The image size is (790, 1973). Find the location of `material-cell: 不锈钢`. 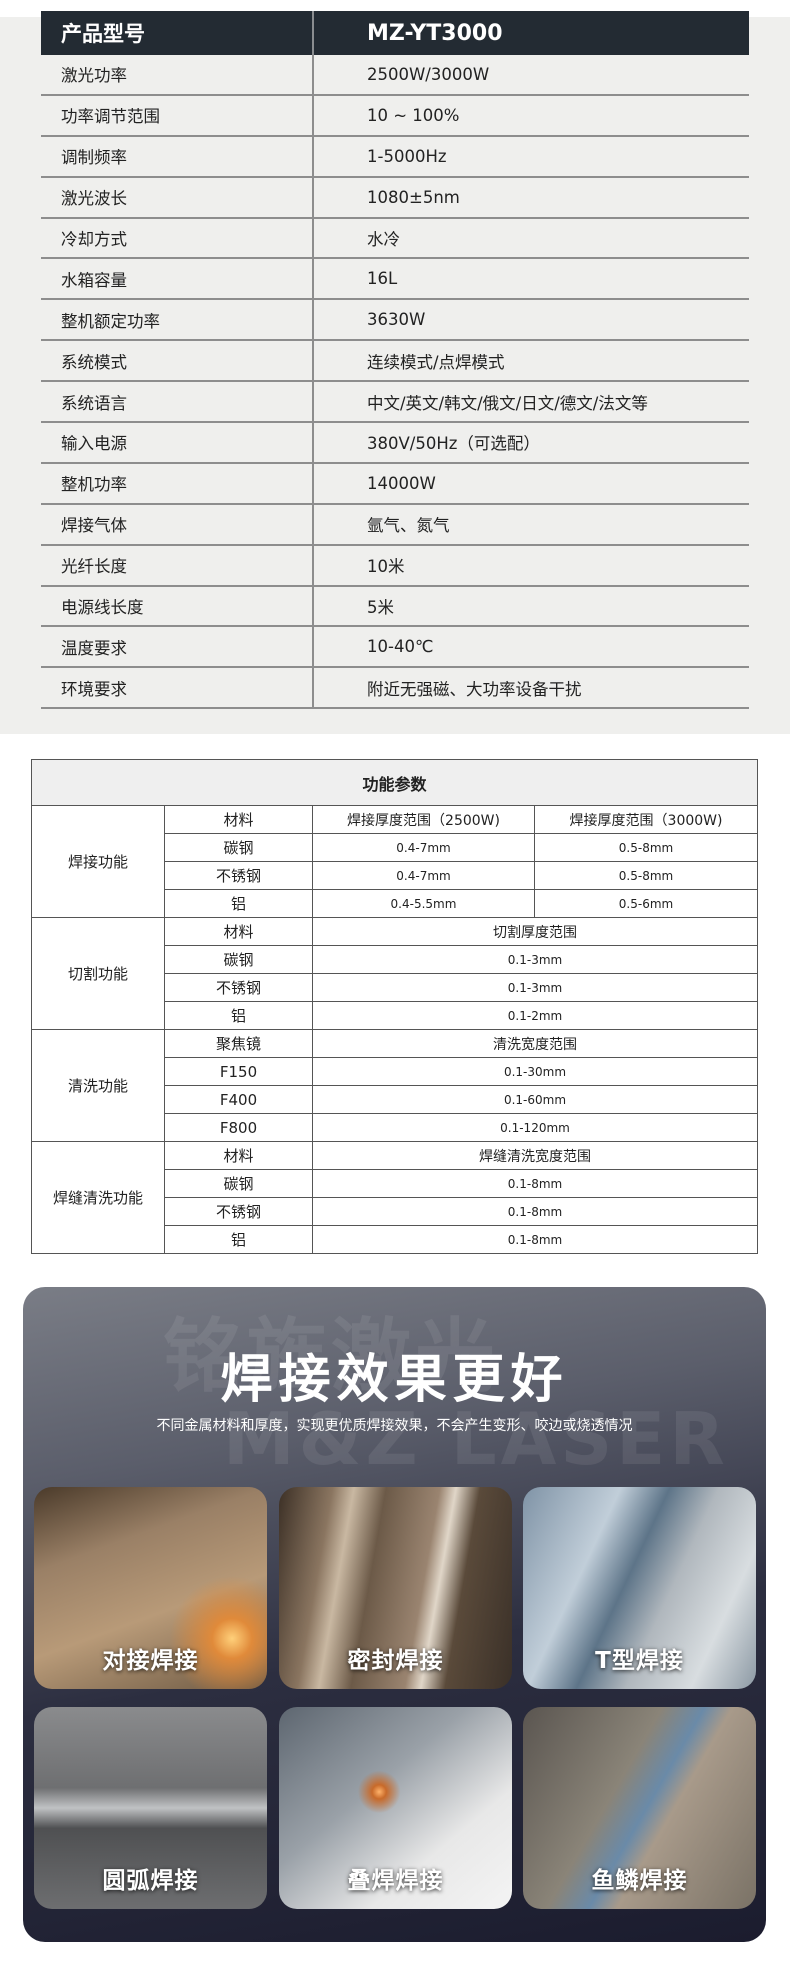

material-cell: 不锈钢 is located at coordinates (238, 987).